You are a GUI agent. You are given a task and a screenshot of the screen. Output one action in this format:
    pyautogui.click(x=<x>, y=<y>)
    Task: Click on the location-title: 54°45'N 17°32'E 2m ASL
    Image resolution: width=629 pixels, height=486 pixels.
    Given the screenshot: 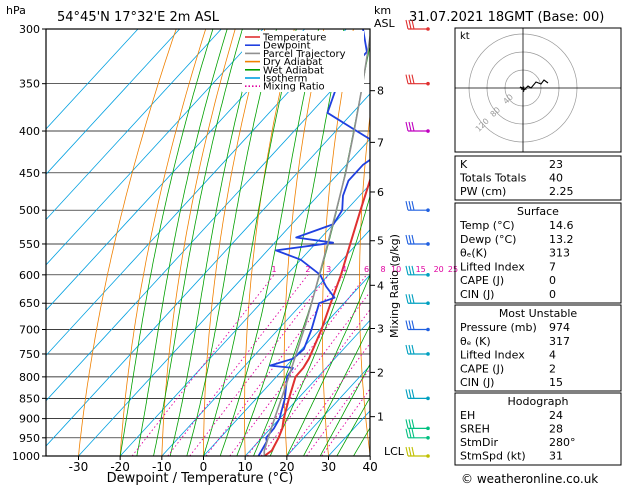 What is the action you would take?
    pyautogui.click(x=138, y=17)
    